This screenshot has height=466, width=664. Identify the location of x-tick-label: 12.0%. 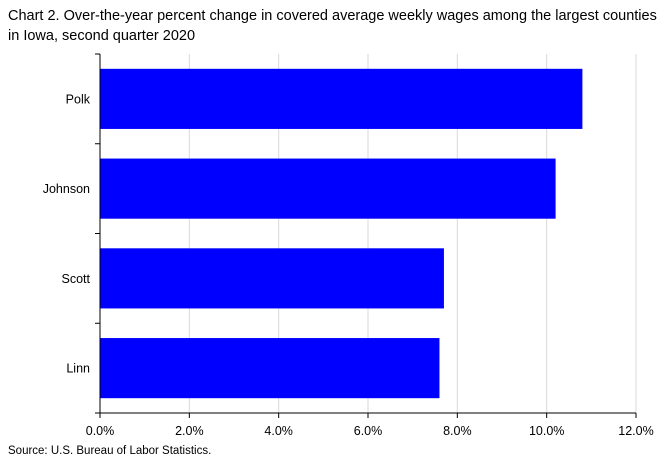
(635, 431).